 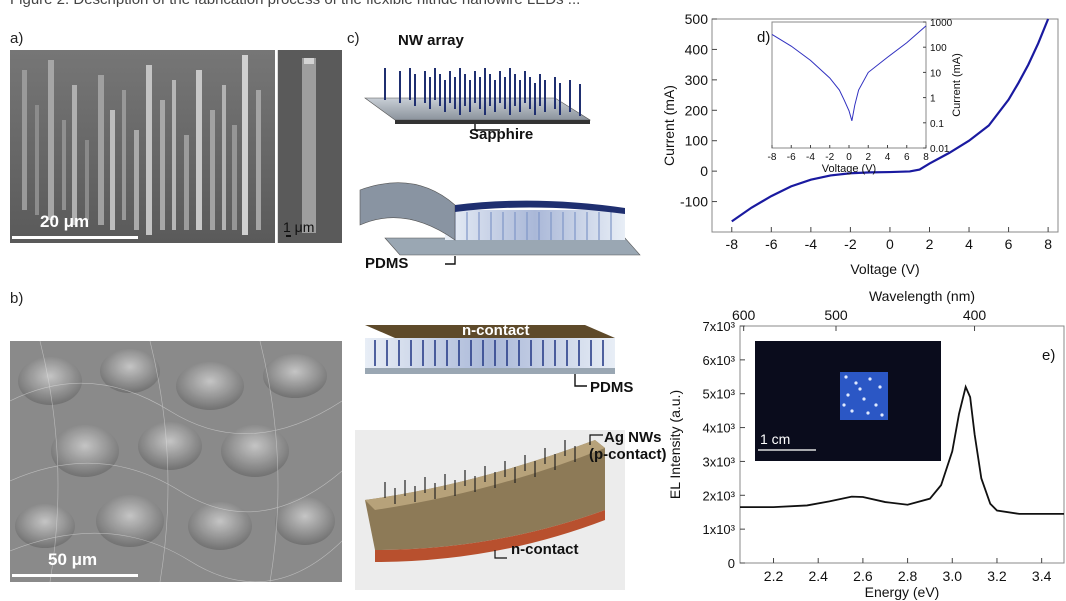 I want to click on y-tick-label: 5x10³, so click(x=718, y=394).